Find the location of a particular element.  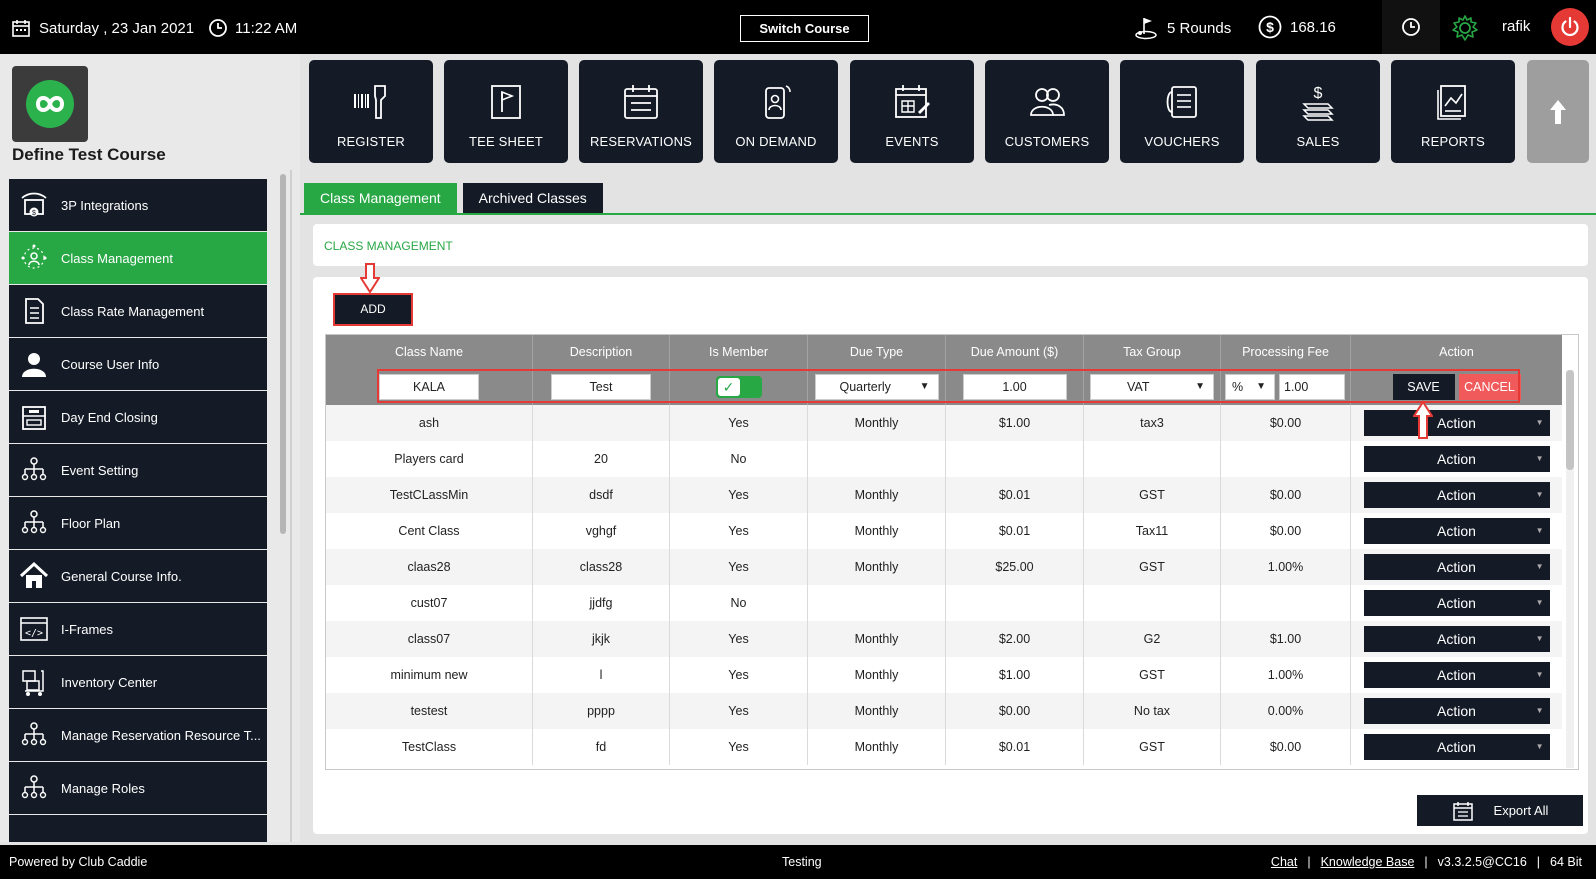

nav-customers: CUSTOMERS is located at coordinates (1047, 111).